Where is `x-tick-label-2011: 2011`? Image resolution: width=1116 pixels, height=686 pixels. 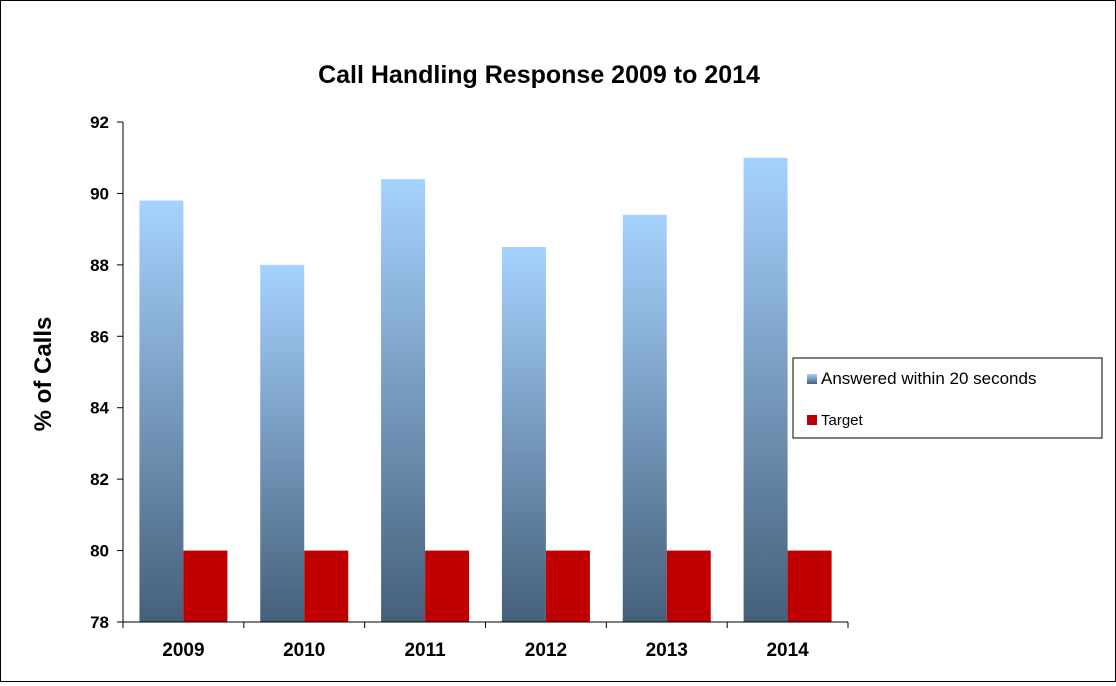 x-tick-label-2011: 2011 is located at coordinates (425, 650).